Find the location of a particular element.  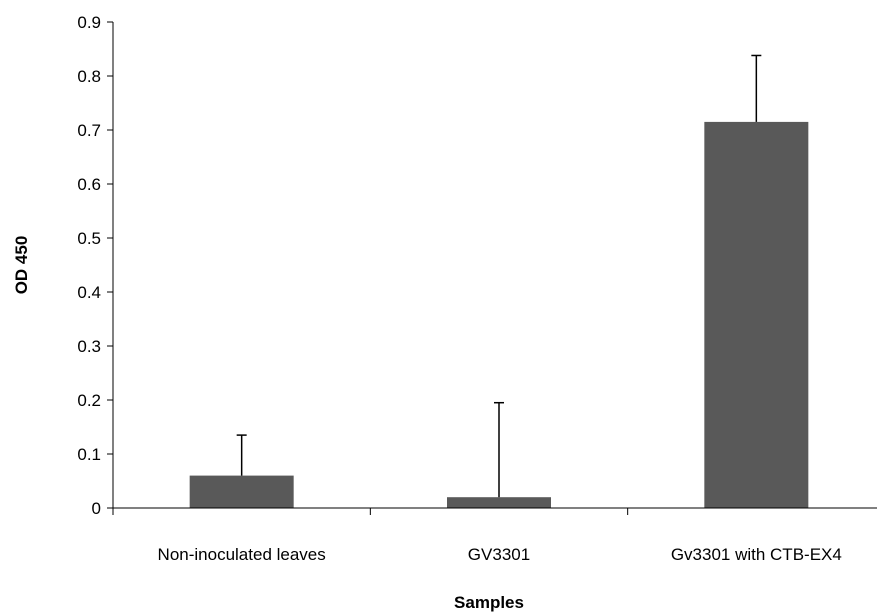

y-tick-label: 0.4 is located at coordinates (89, 292).